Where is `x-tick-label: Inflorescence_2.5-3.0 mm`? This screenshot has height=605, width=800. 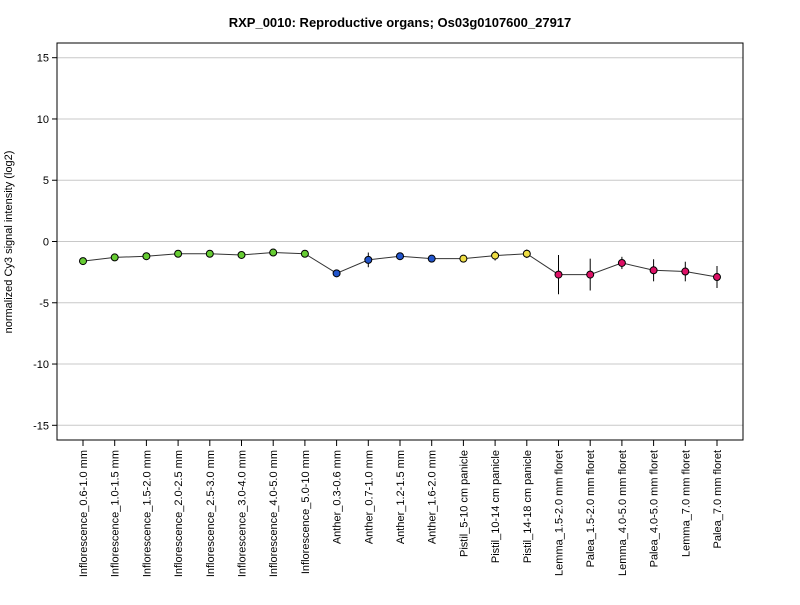 x-tick-label: Inflorescence_2.5-3.0 mm is located at coordinates (211, 513).